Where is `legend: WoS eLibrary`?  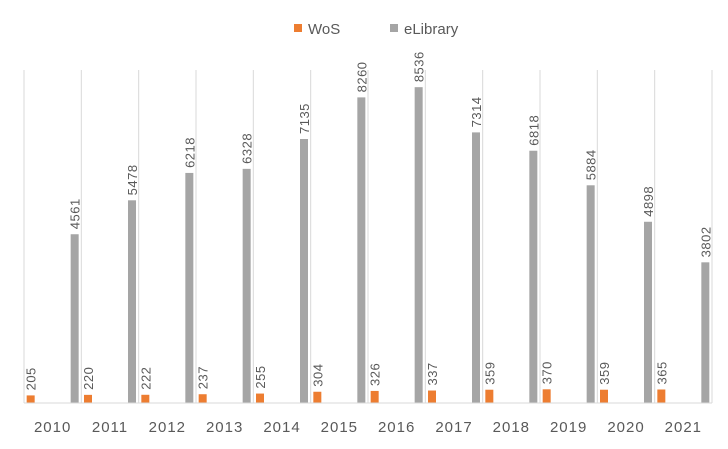
legend: WoS eLibrary is located at coordinates (376, 29).